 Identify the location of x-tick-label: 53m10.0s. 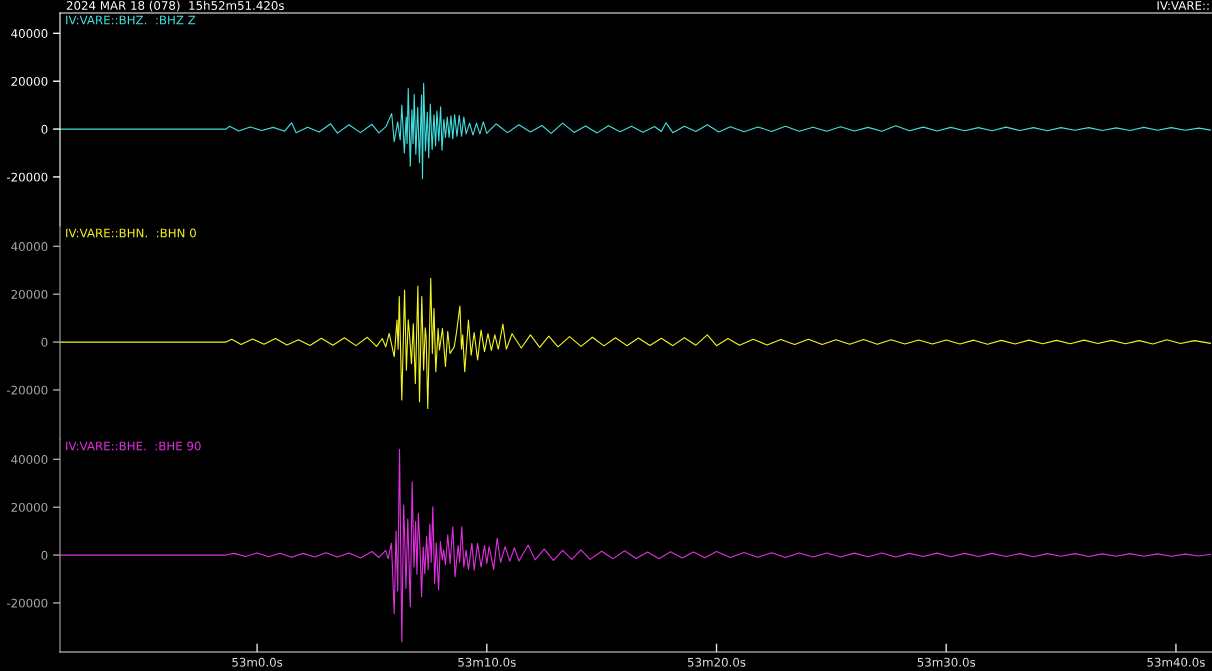
(487, 662).